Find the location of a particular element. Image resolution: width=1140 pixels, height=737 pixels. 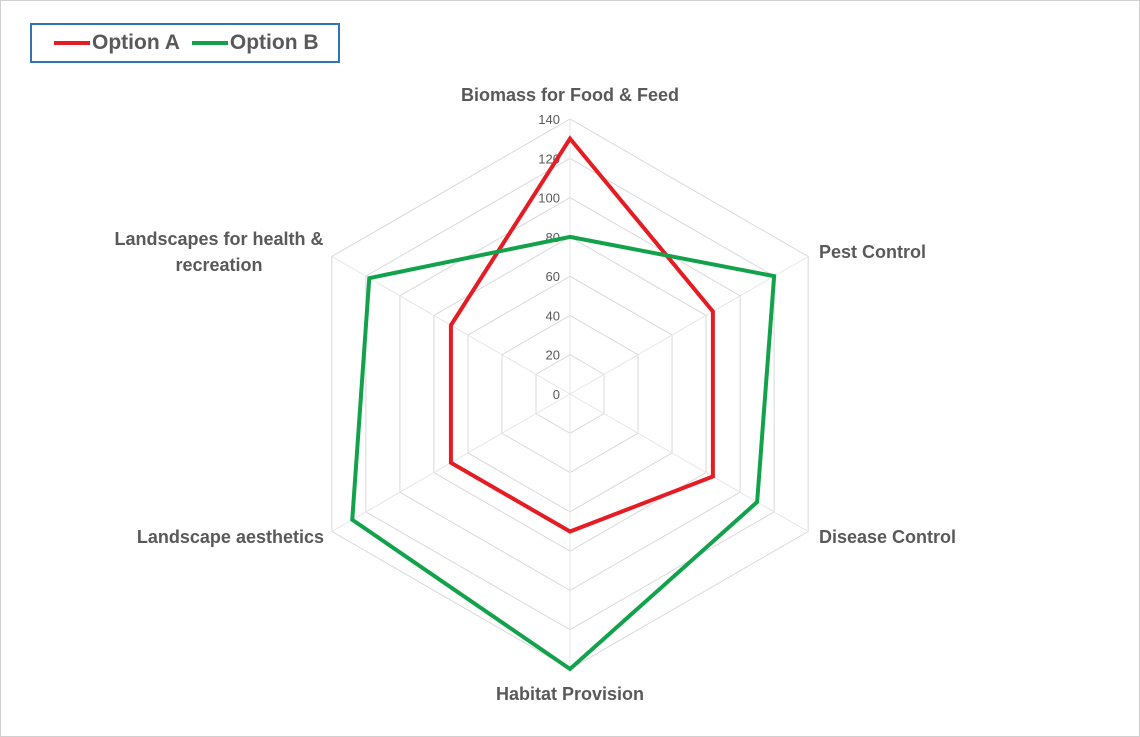

tick-label-140: 140 is located at coordinates (549, 119).